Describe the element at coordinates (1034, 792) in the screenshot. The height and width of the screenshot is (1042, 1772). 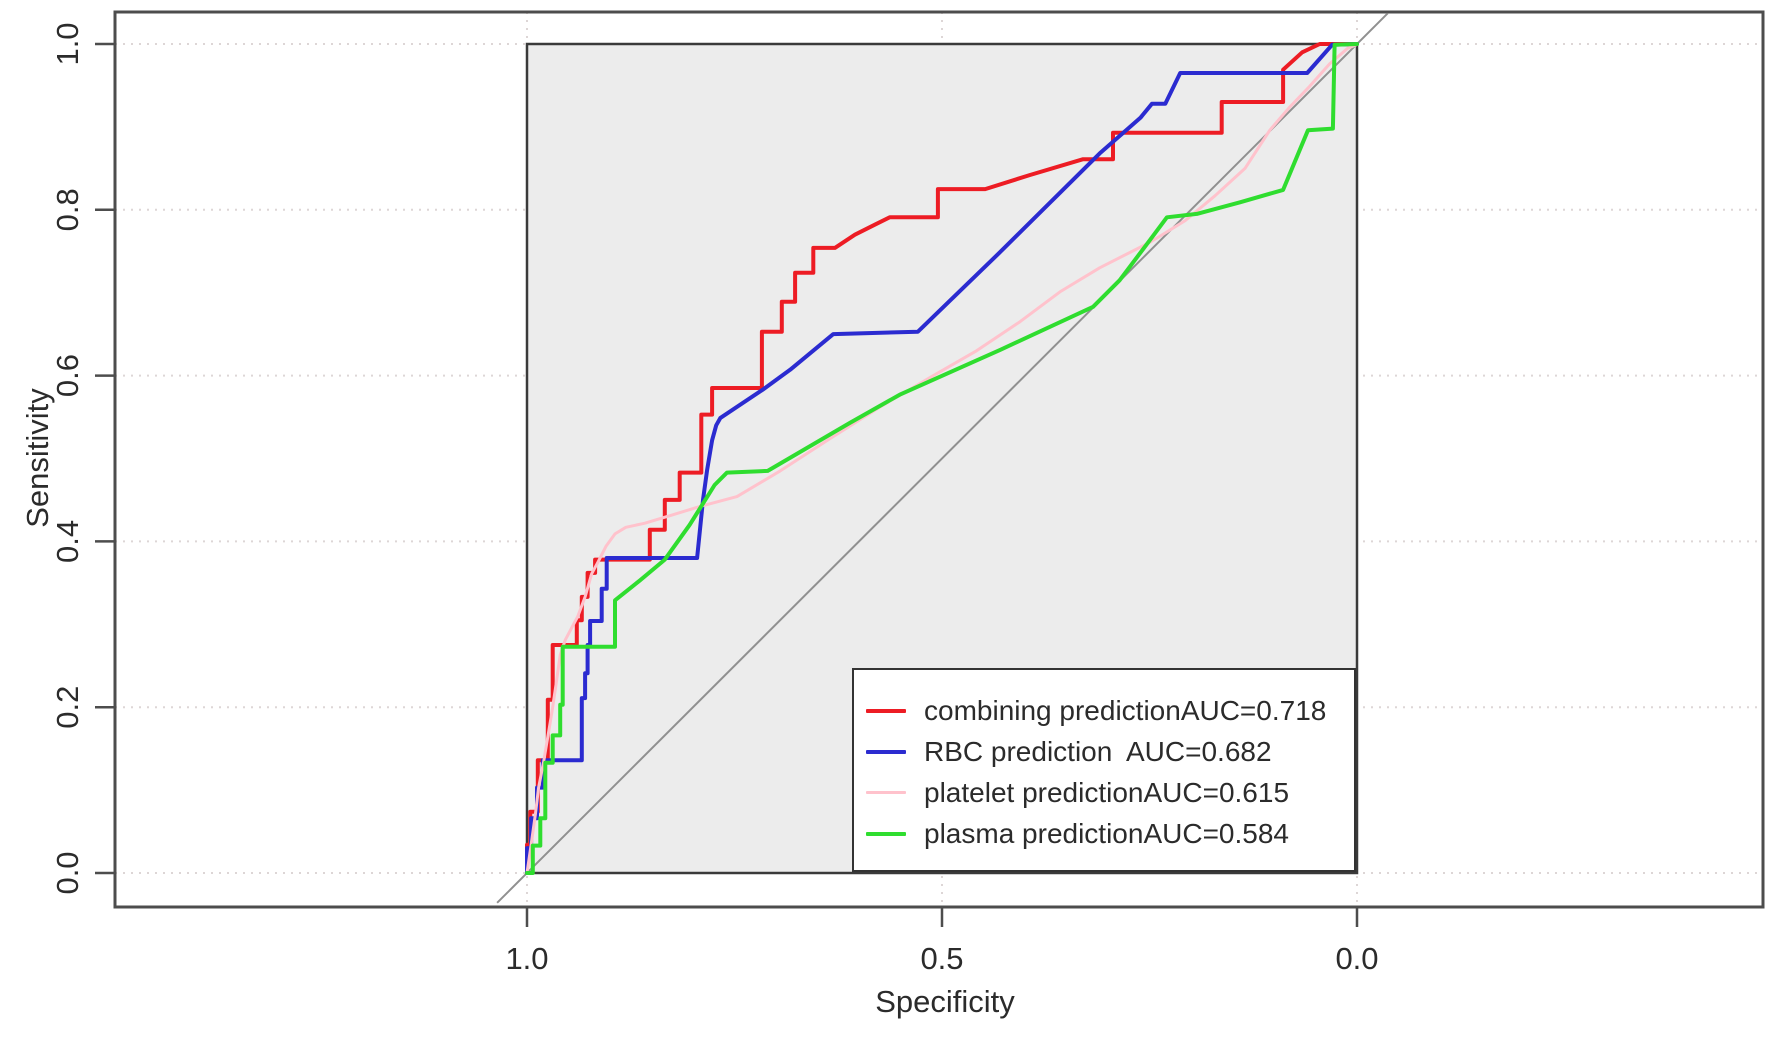
I see `legend-series-label: platelet prediction` at that location.